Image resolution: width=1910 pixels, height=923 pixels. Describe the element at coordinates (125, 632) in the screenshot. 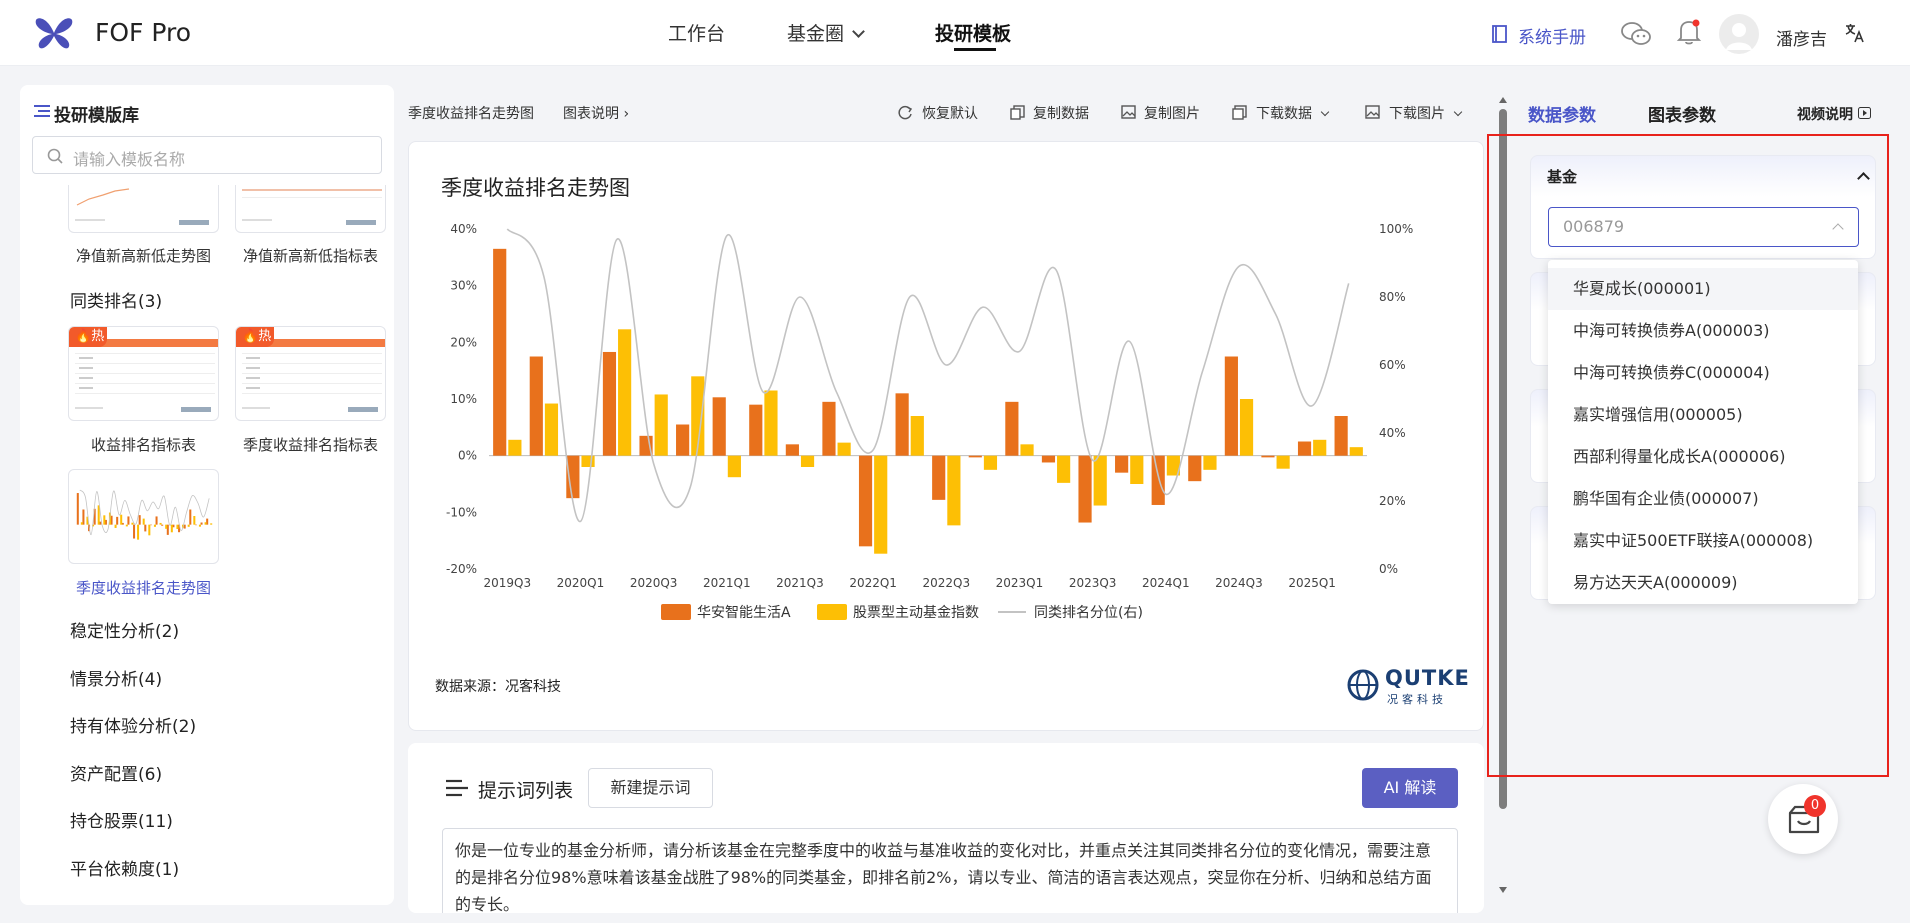

I see `category-stability: 稳定性分析(2)` at that location.